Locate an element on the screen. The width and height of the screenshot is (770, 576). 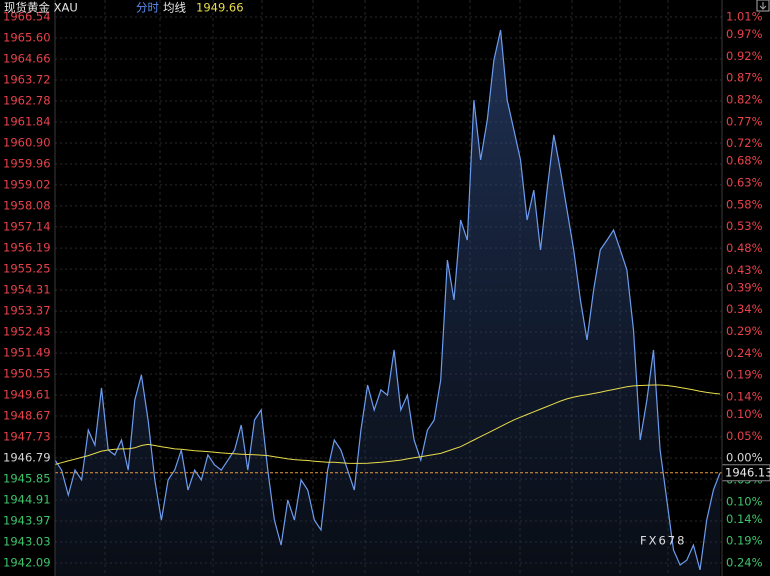
y2-tick-label: 0.72% is located at coordinates (744, 143).